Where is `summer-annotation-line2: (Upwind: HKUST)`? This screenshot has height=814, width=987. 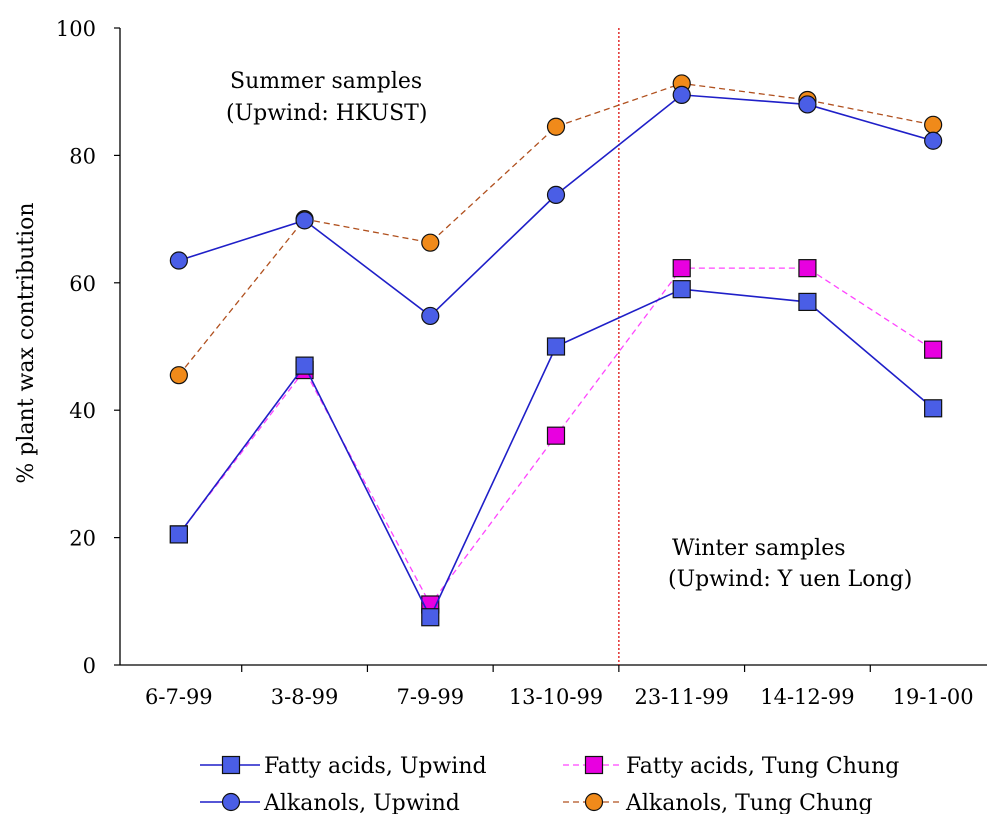
summer-annotation-line2: (Upwind: HKUST) is located at coordinates (326, 113).